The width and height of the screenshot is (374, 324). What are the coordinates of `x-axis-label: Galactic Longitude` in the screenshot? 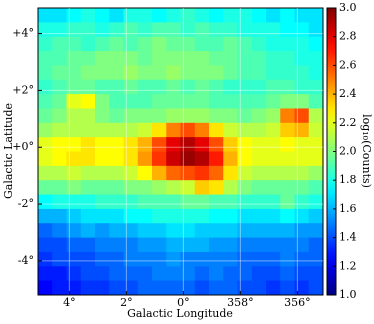 It's located at (180, 313).